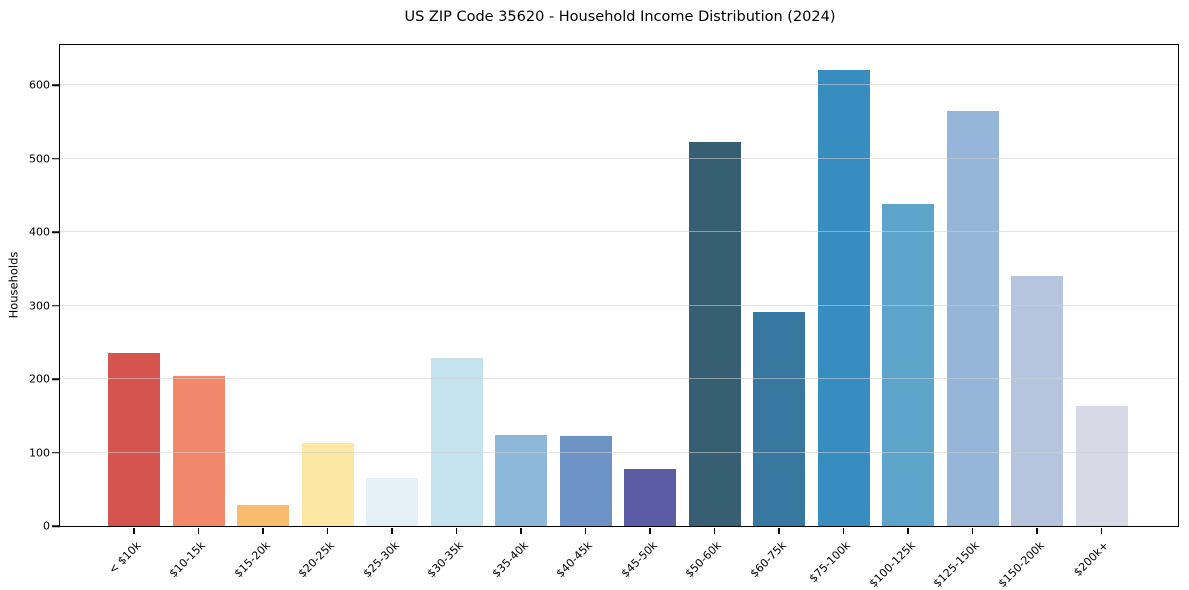 The height and width of the screenshot is (590, 1189). What do you see at coordinates (768, 559) in the screenshot?
I see `x-tick-label-60-75k: $60-75k` at bounding box center [768, 559].